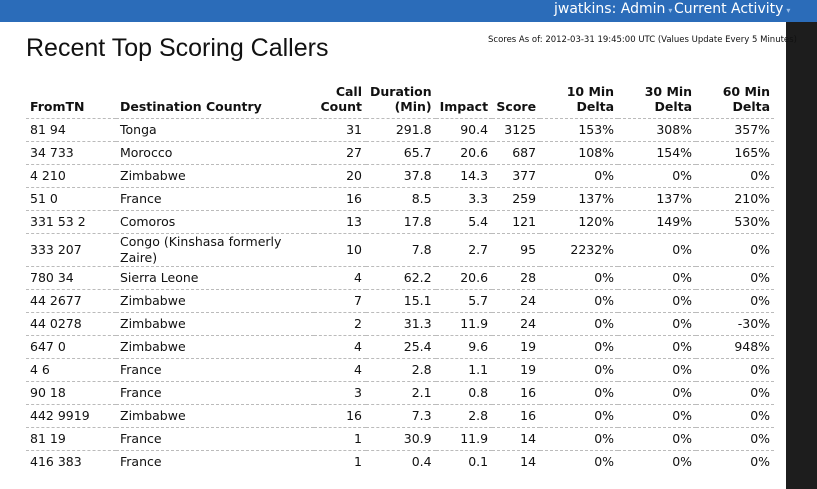 The image size is (817, 489). Describe the element at coordinates (71, 301) in the screenshot. I see `from-tn: 44 2677` at that location.